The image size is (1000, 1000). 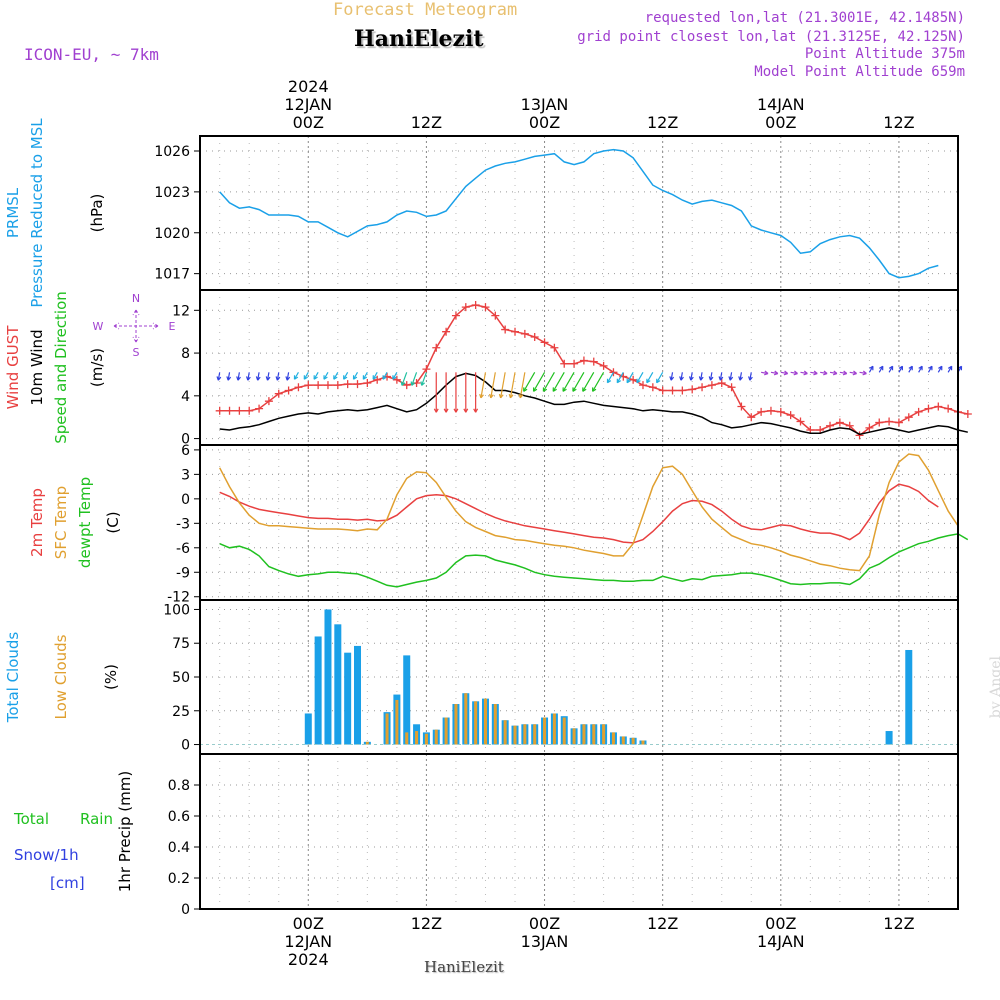 I want to click on total-cloud-bar, so click(x=909, y=697).